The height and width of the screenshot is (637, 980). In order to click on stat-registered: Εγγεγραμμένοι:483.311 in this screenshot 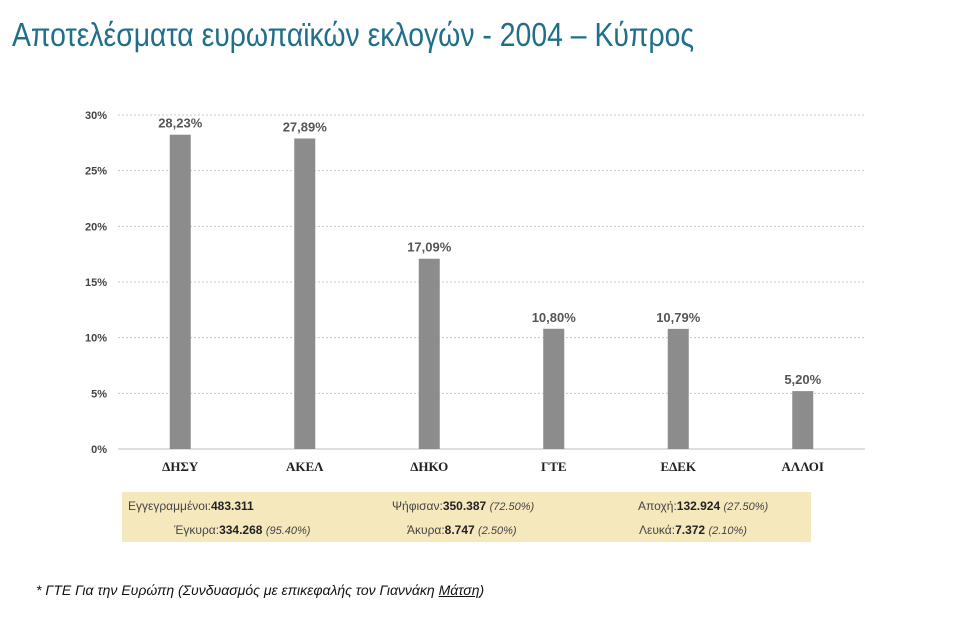, I will do `click(191, 506)`.